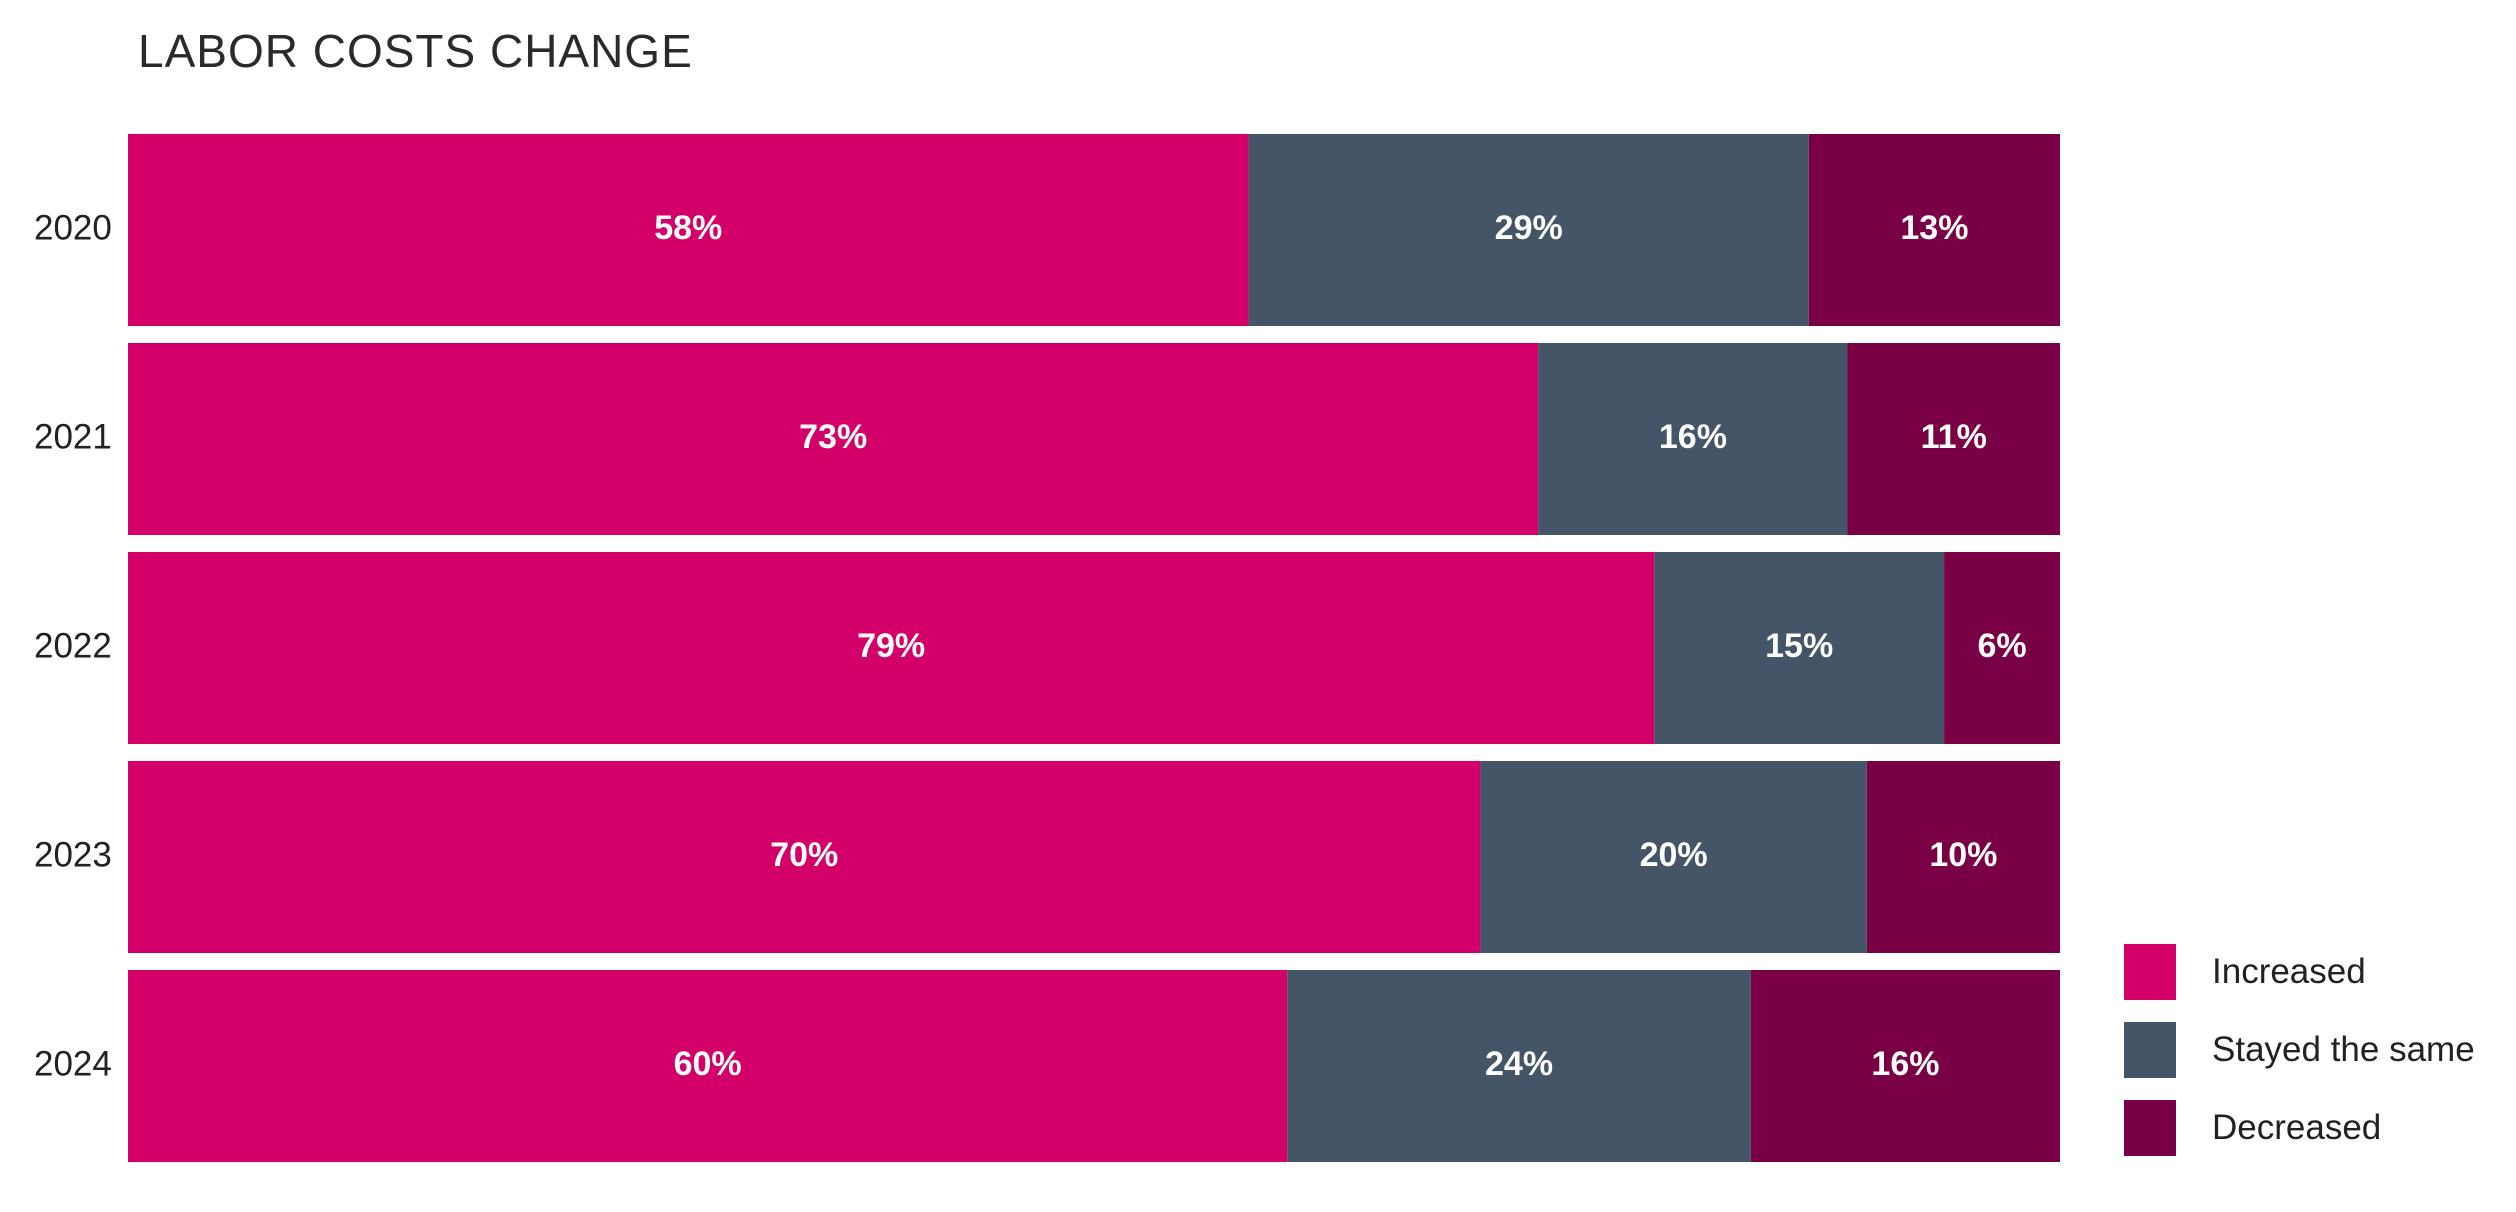 The width and height of the screenshot is (2516, 1212). Describe the element at coordinates (73, 227) in the screenshot. I see `year-label-2020: 2020` at that location.